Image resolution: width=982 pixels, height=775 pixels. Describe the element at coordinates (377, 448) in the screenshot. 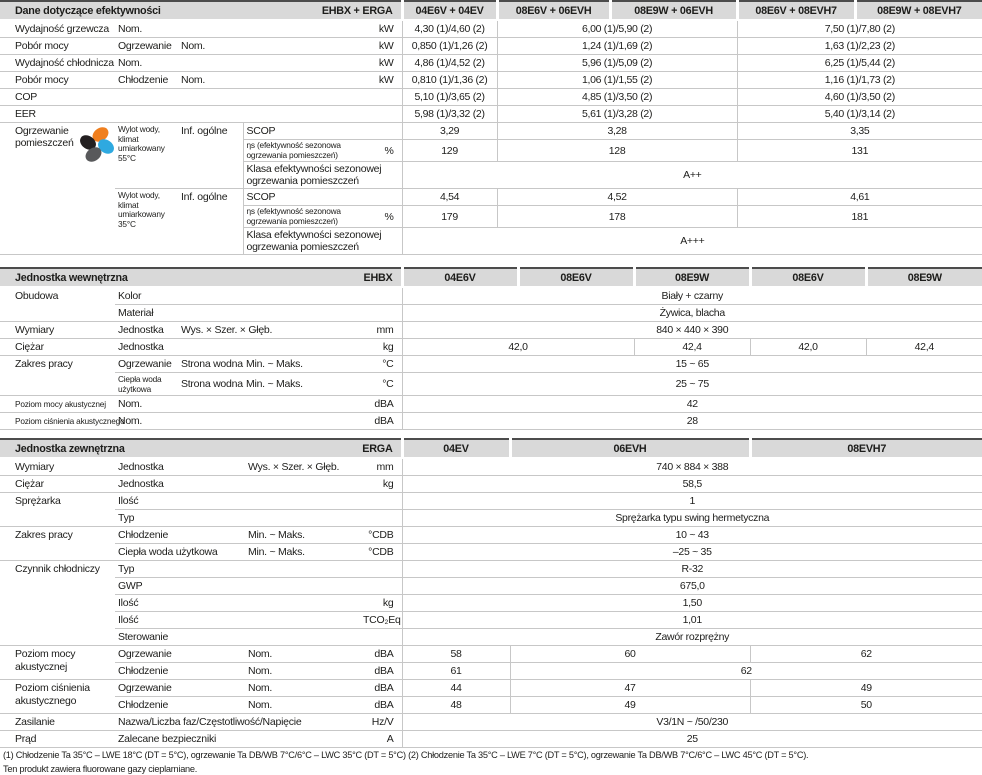

I see `model-series-label: ERGA` at that location.